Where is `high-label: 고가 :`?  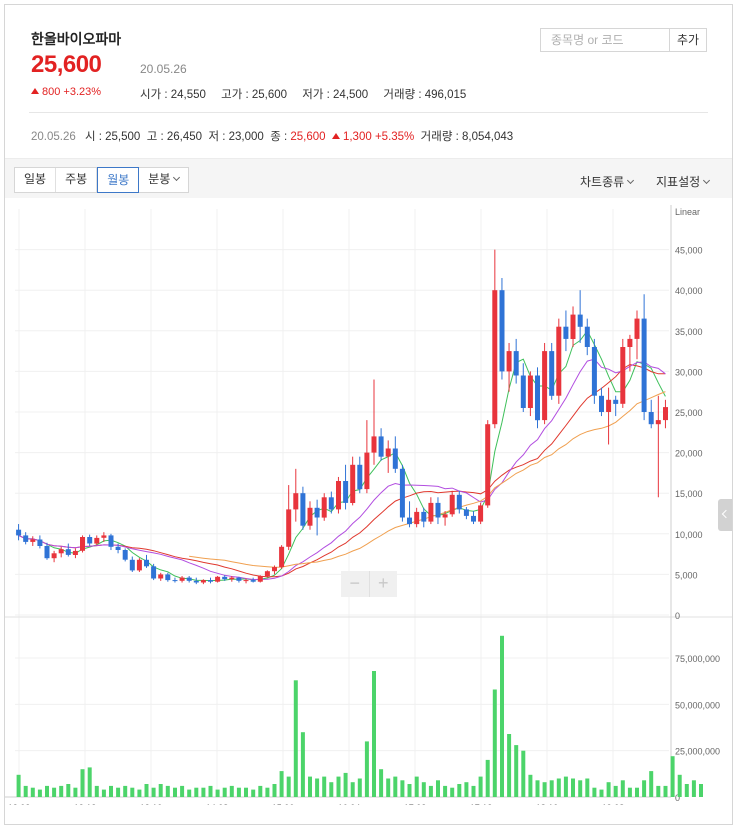
high-label: 고가 : is located at coordinates (236, 95).